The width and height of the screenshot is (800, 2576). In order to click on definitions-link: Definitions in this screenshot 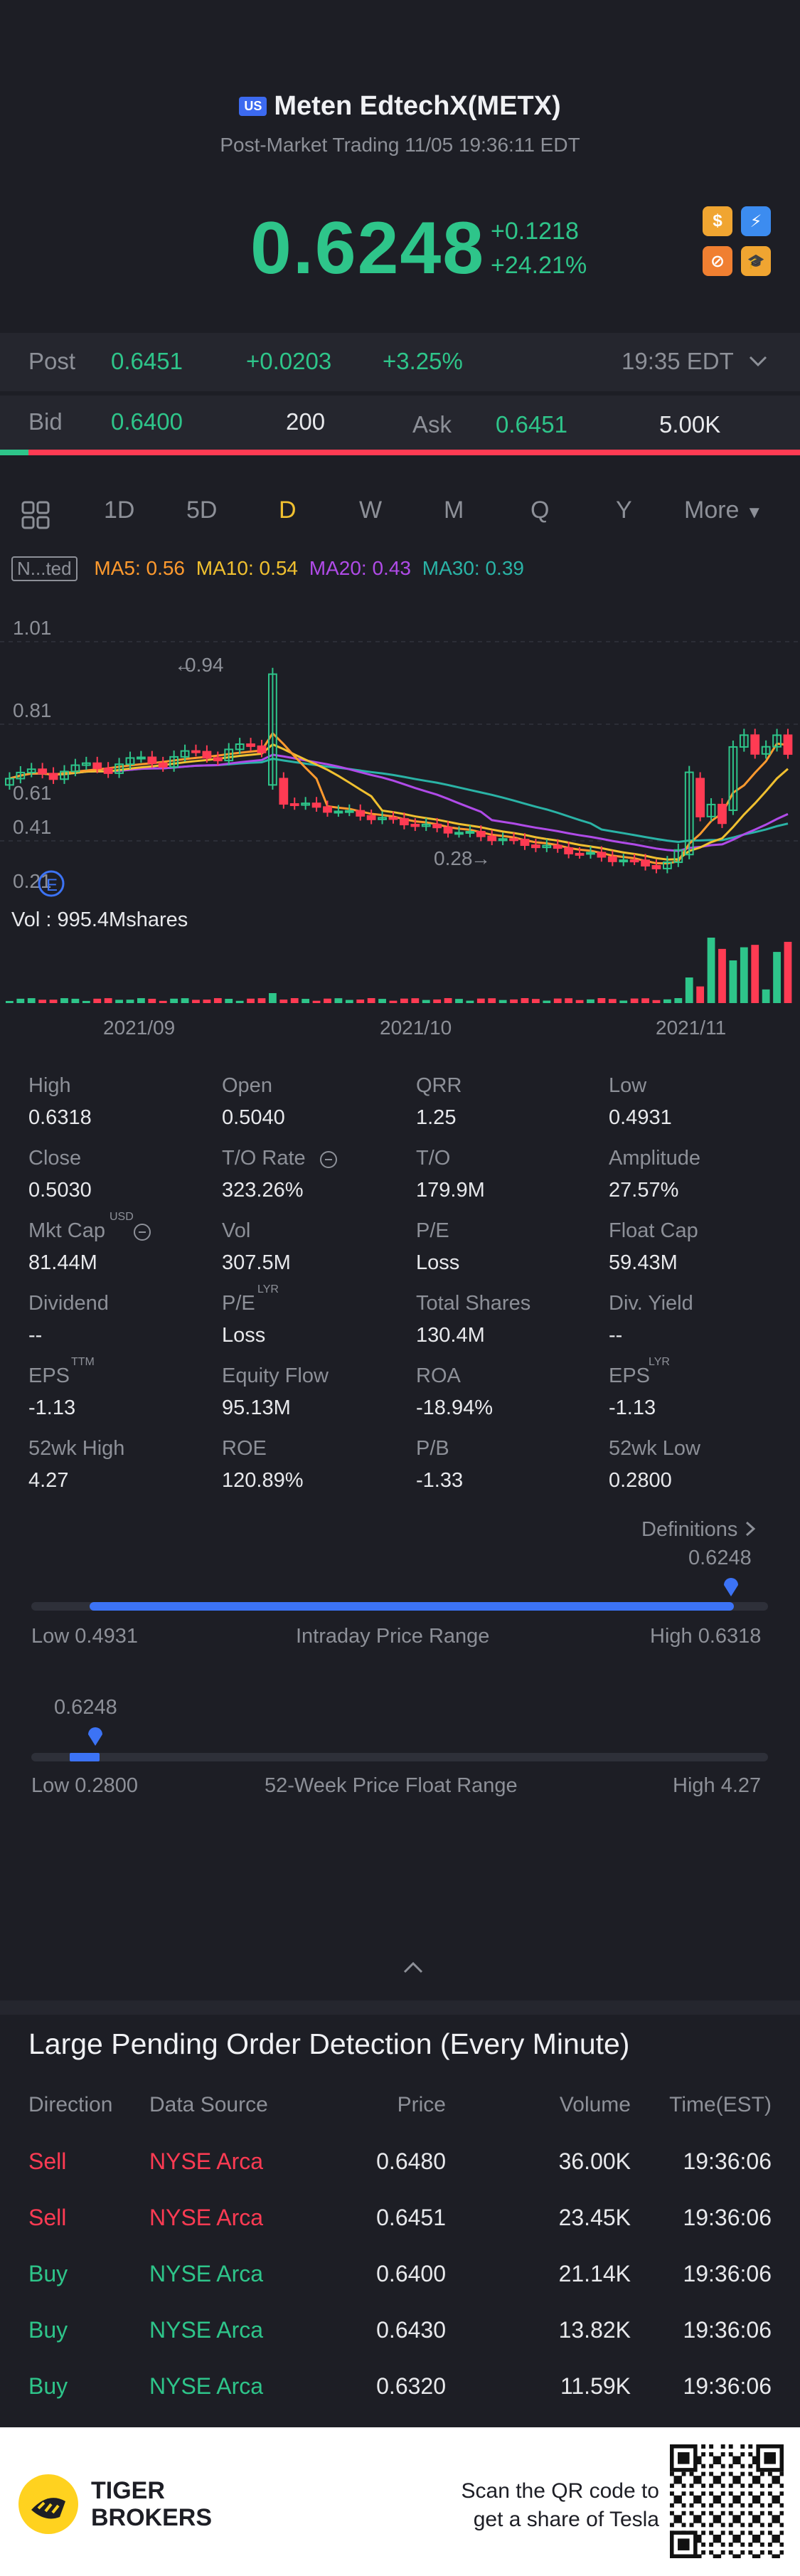, I will do `click(699, 1530)`.